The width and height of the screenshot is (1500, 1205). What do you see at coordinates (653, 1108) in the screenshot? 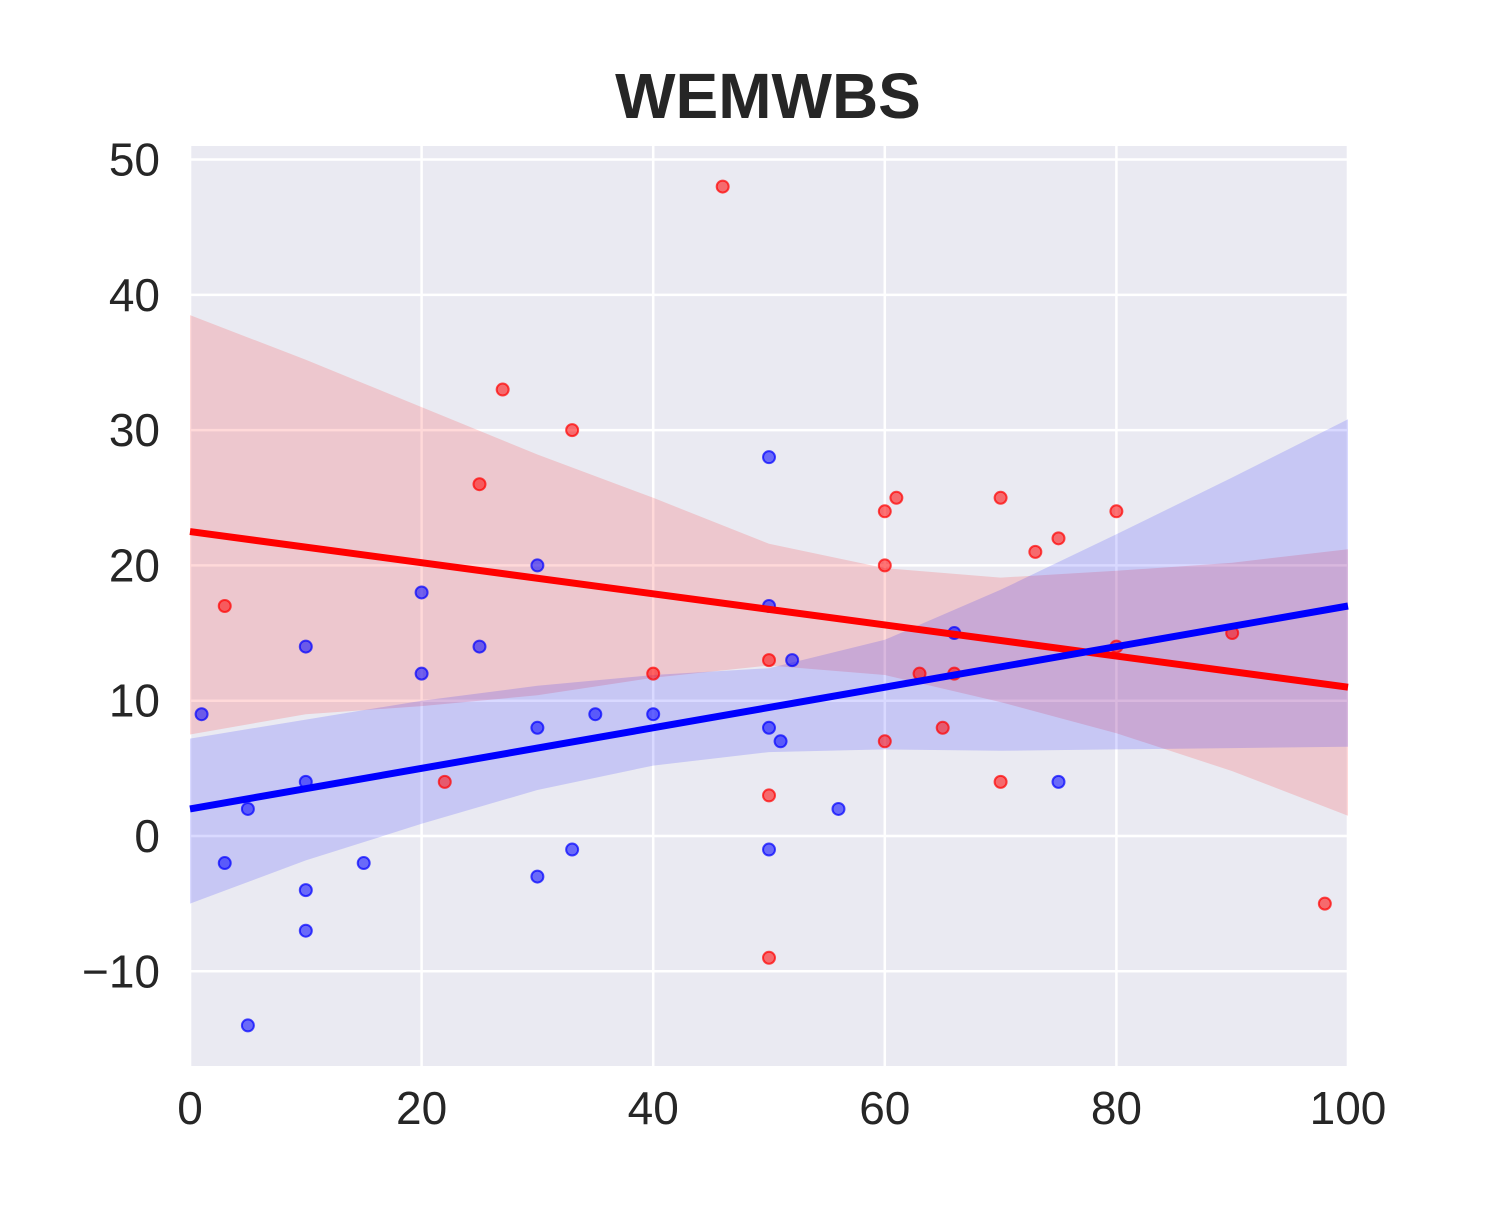
I see `x-tick-label: 40` at bounding box center [653, 1108].